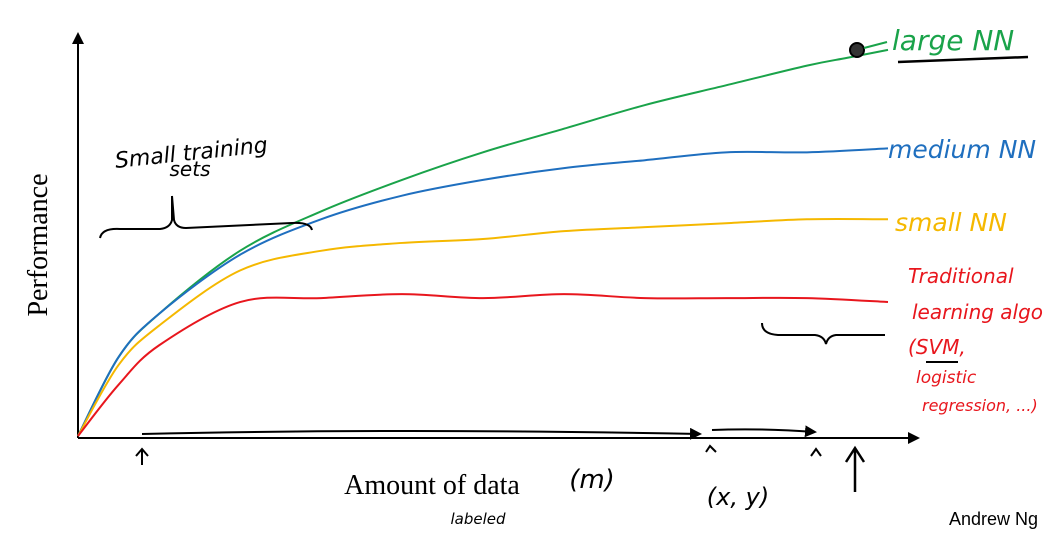  I want to click on large-nn-underline, so click(963, 59).